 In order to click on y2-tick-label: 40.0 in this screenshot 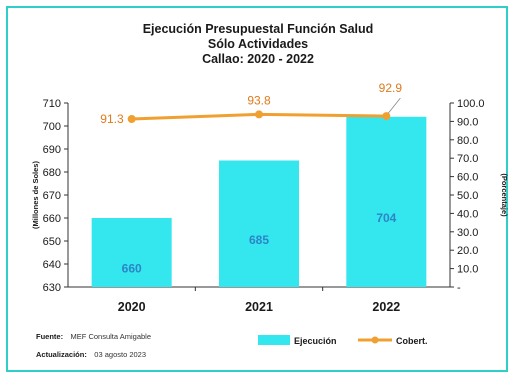, I will do `click(467, 214)`.